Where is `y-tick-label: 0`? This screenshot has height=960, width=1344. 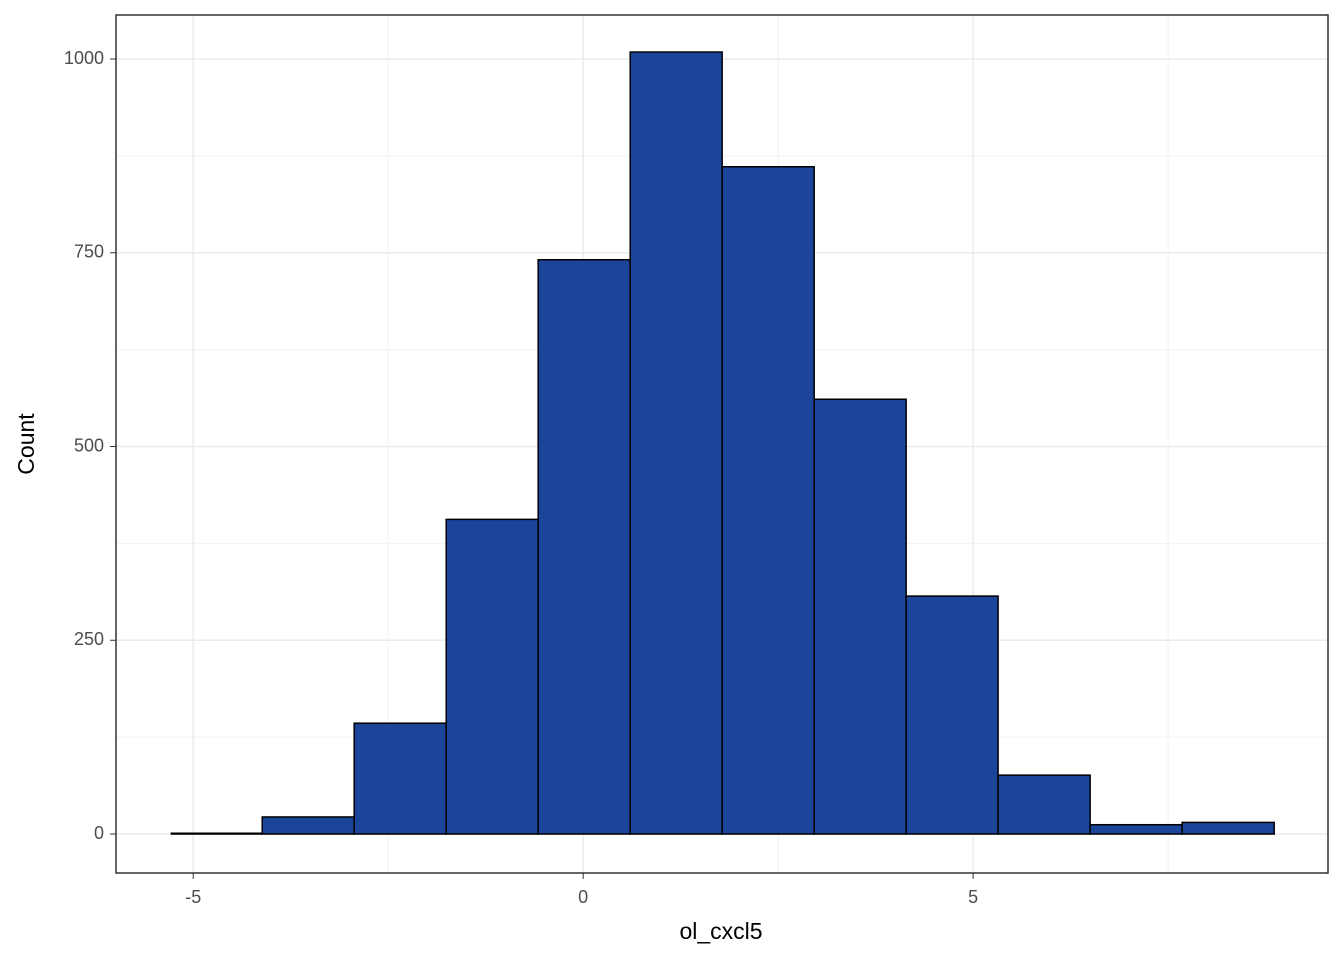
y-tick-label: 0 is located at coordinates (99, 833).